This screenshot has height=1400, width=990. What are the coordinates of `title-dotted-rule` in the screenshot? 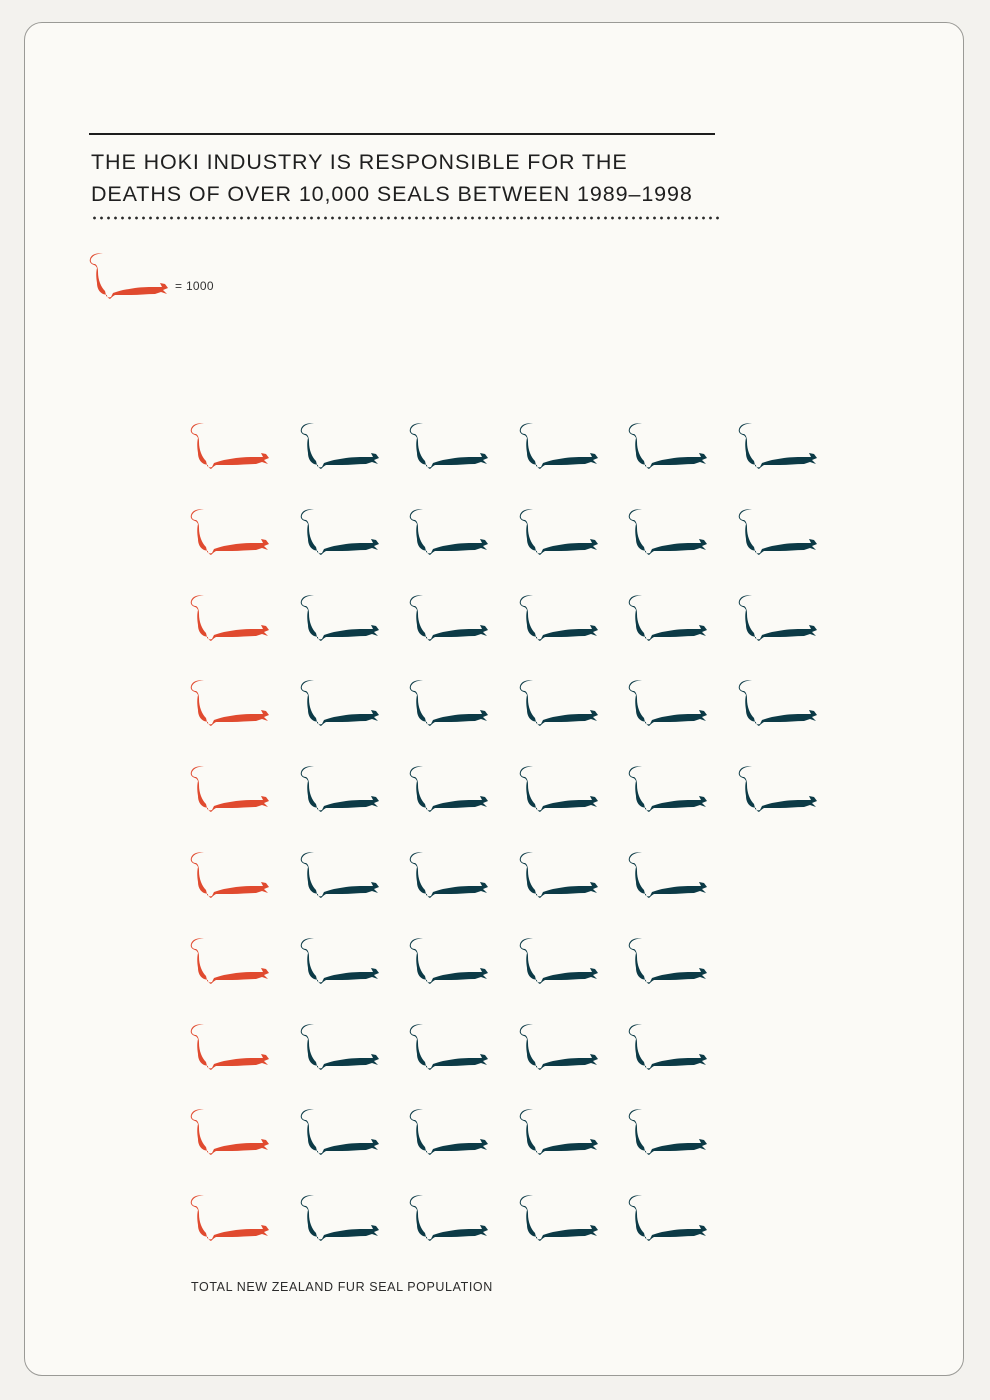 It's located at (406, 218).